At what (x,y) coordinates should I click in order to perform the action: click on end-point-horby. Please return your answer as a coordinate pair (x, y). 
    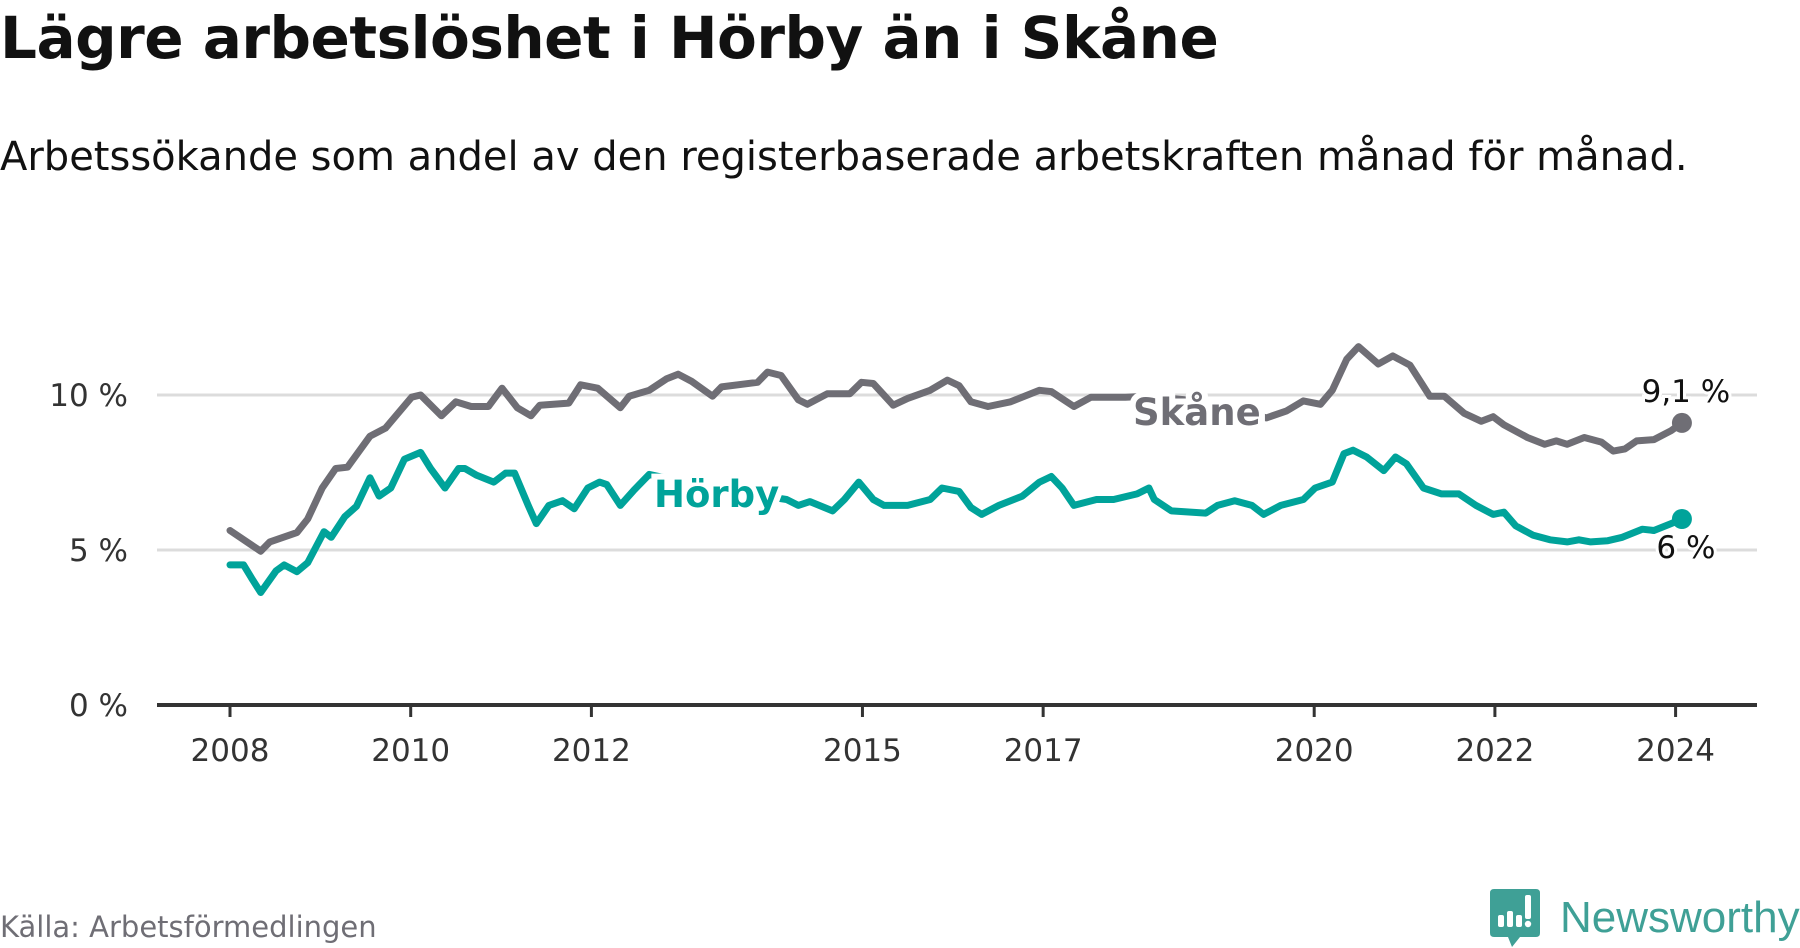
    Looking at the image, I should click on (1681, 519).